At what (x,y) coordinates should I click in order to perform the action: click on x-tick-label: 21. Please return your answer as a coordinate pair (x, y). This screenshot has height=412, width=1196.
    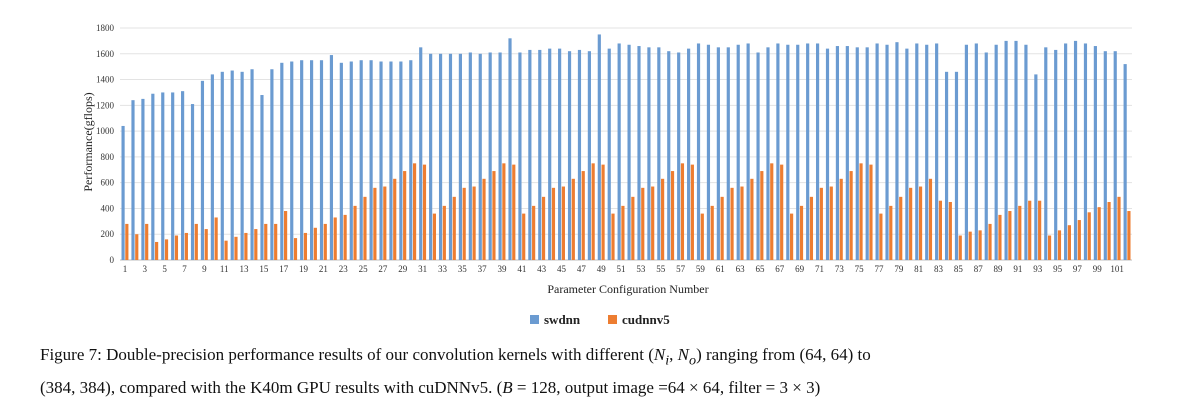
    Looking at the image, I should click on (323, 269).